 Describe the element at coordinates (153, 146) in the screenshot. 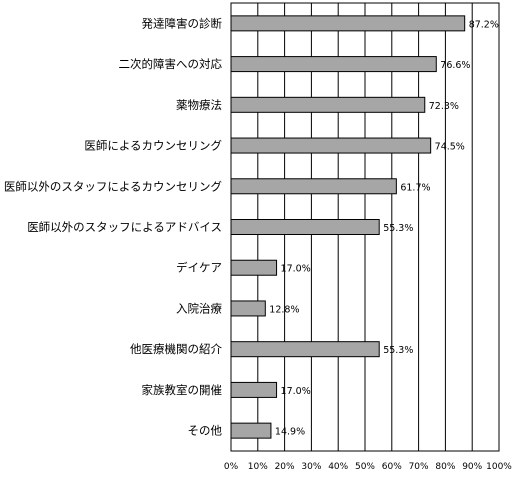

I see `category-label: 医師によるカウンセリング` at that location.